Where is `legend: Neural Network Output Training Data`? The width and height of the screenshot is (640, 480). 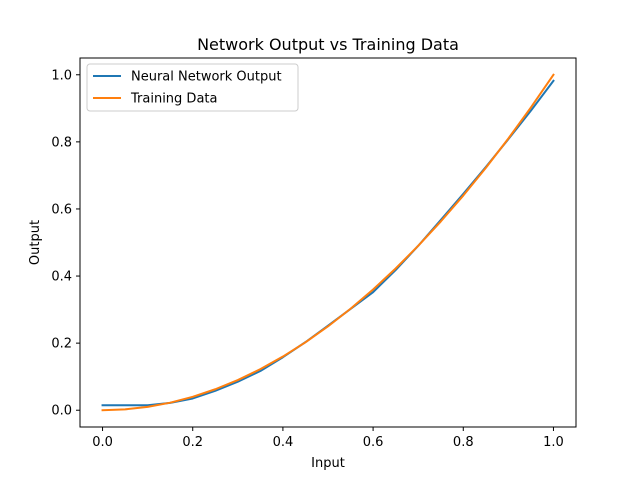 legend: Neural Network Output Training Data is located at coordinates (192, 87).